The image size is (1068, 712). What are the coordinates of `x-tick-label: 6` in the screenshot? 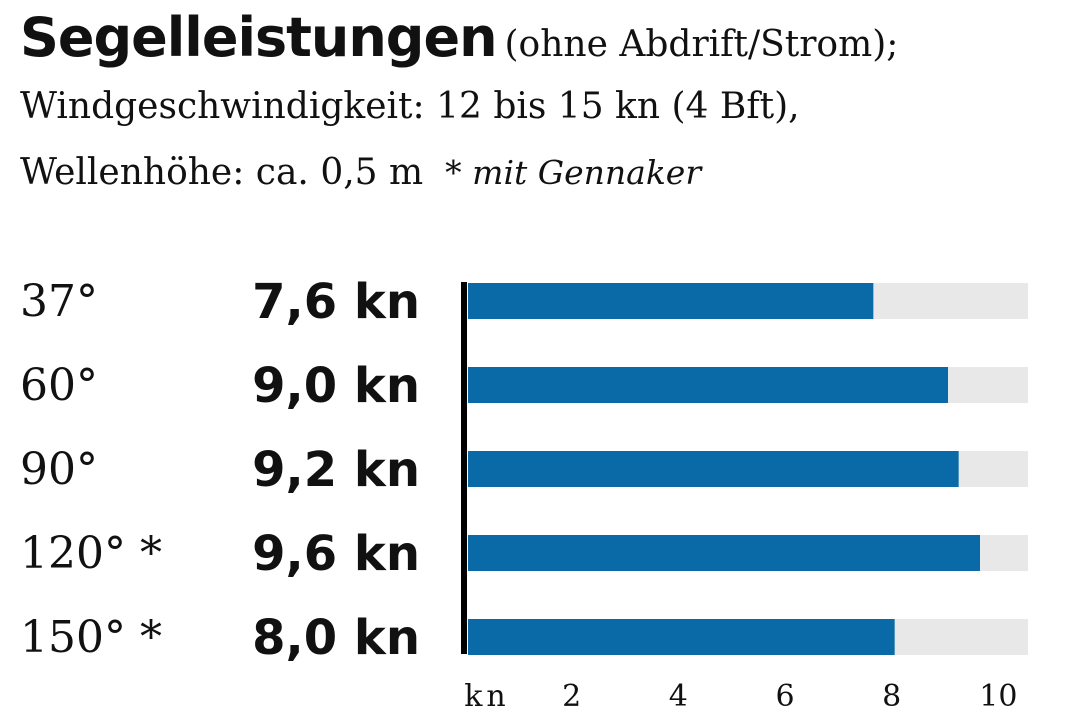 It's located at (784, 695).